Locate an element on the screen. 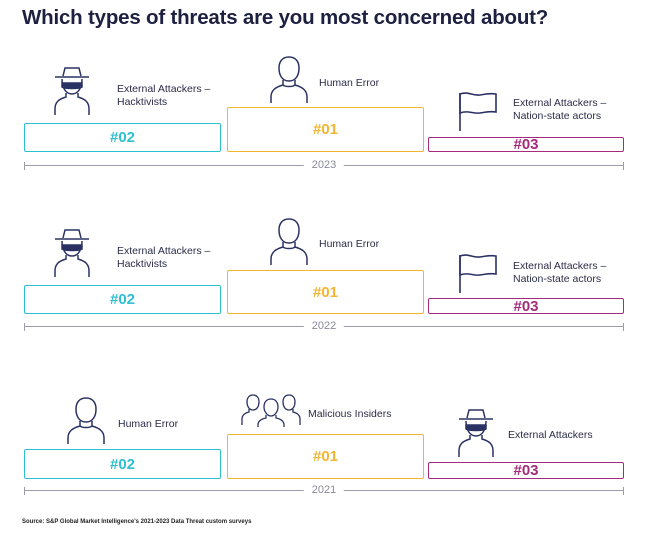 Image resolution: width=646 pixels, height=541 pixels. year-bracket: 2022 is located at coordinates (324, 326).